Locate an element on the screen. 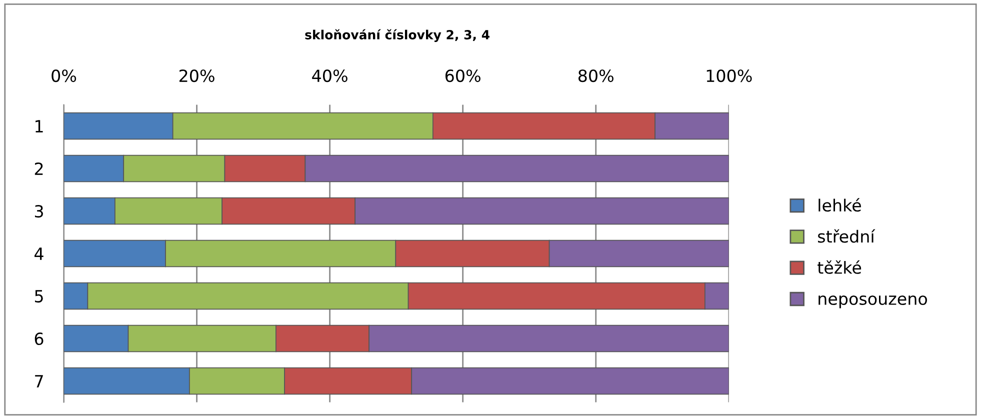  y-tick-label: 5 is located at coordinates (39, 296).